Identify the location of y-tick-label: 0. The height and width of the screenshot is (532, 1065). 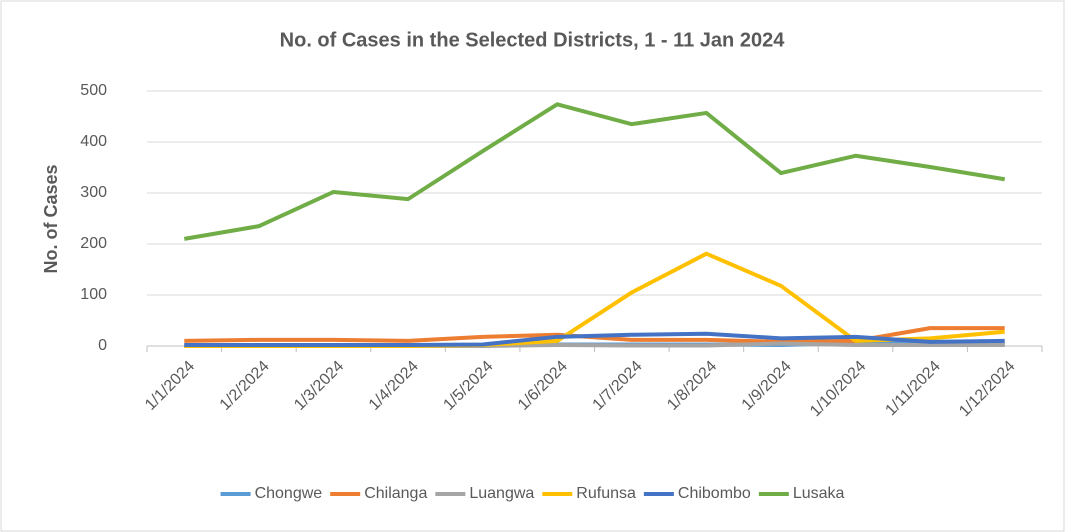
(102, 345).